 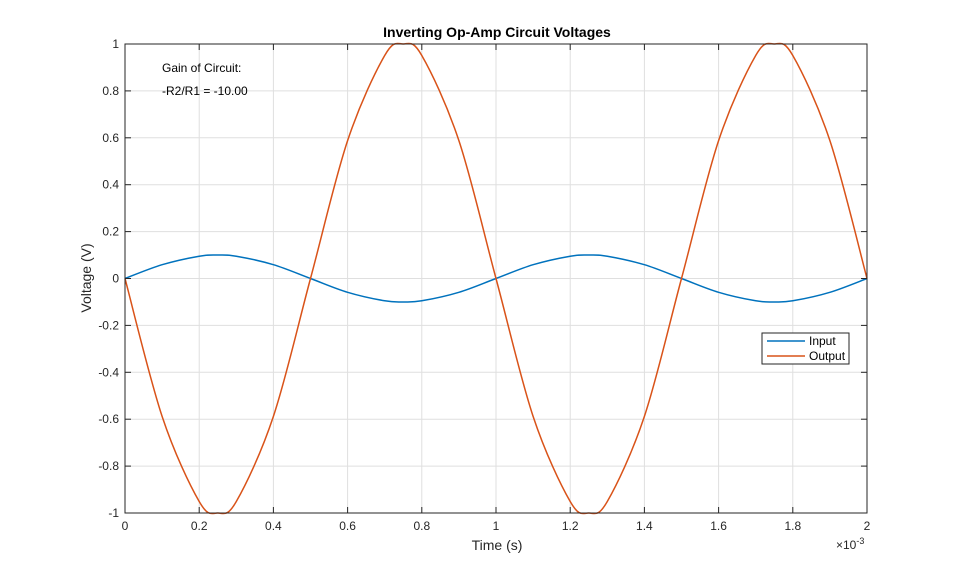 I want to click on x-exponent-base: ×10, so click(x=846, y=545).